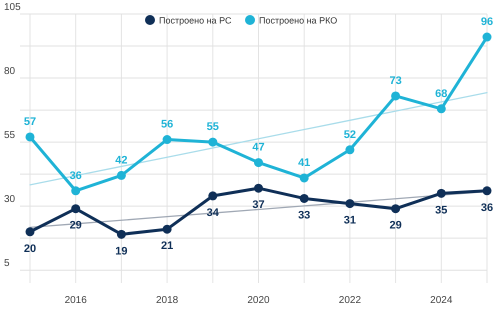 Image resolution: width=499 pixels, height=311 pixels. Describe the element at coordinates (167, 124) in the screenshot. I see `data-label: 56` at that location.